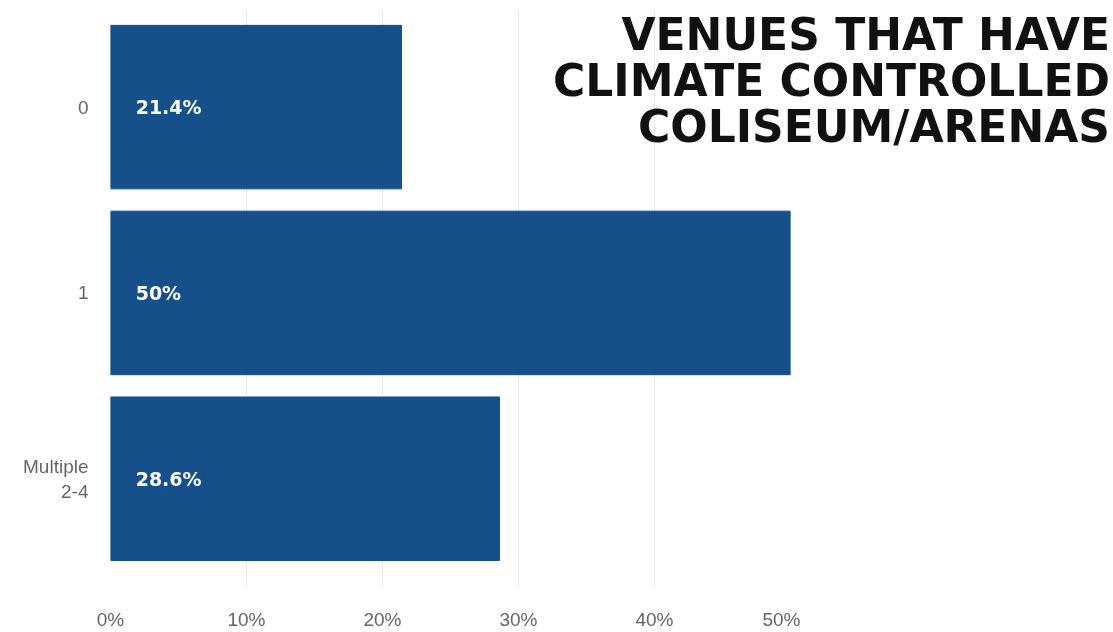 The width and height of the screenshot is (1113, 632). Describe the element at coordinates (831, 81) in the screenshot. I see `text: VENUES THAT HAVE CLIMATE CONTROLLED COLISEUM/ARENAS` at that location.